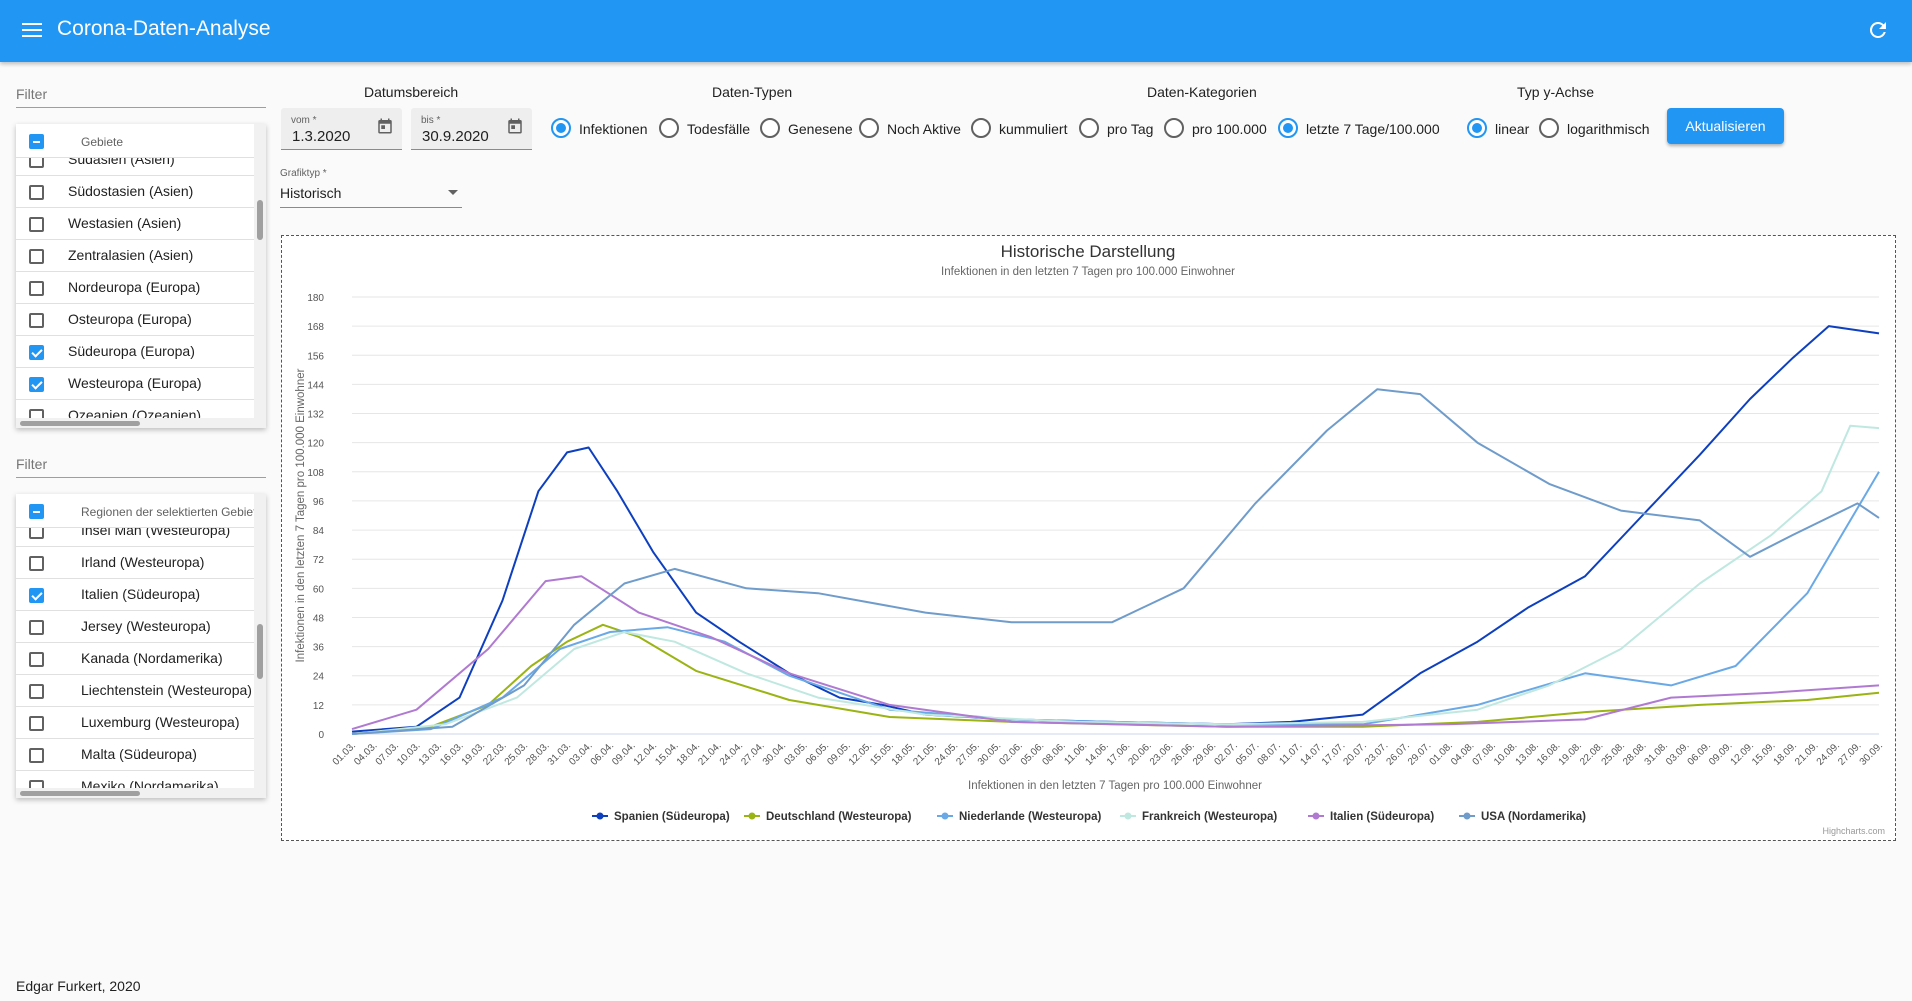 This screenshot has height=1001, width=1912. I want to click on gebiete-item-label: Zentralasien (Asien), so click(131, 255).